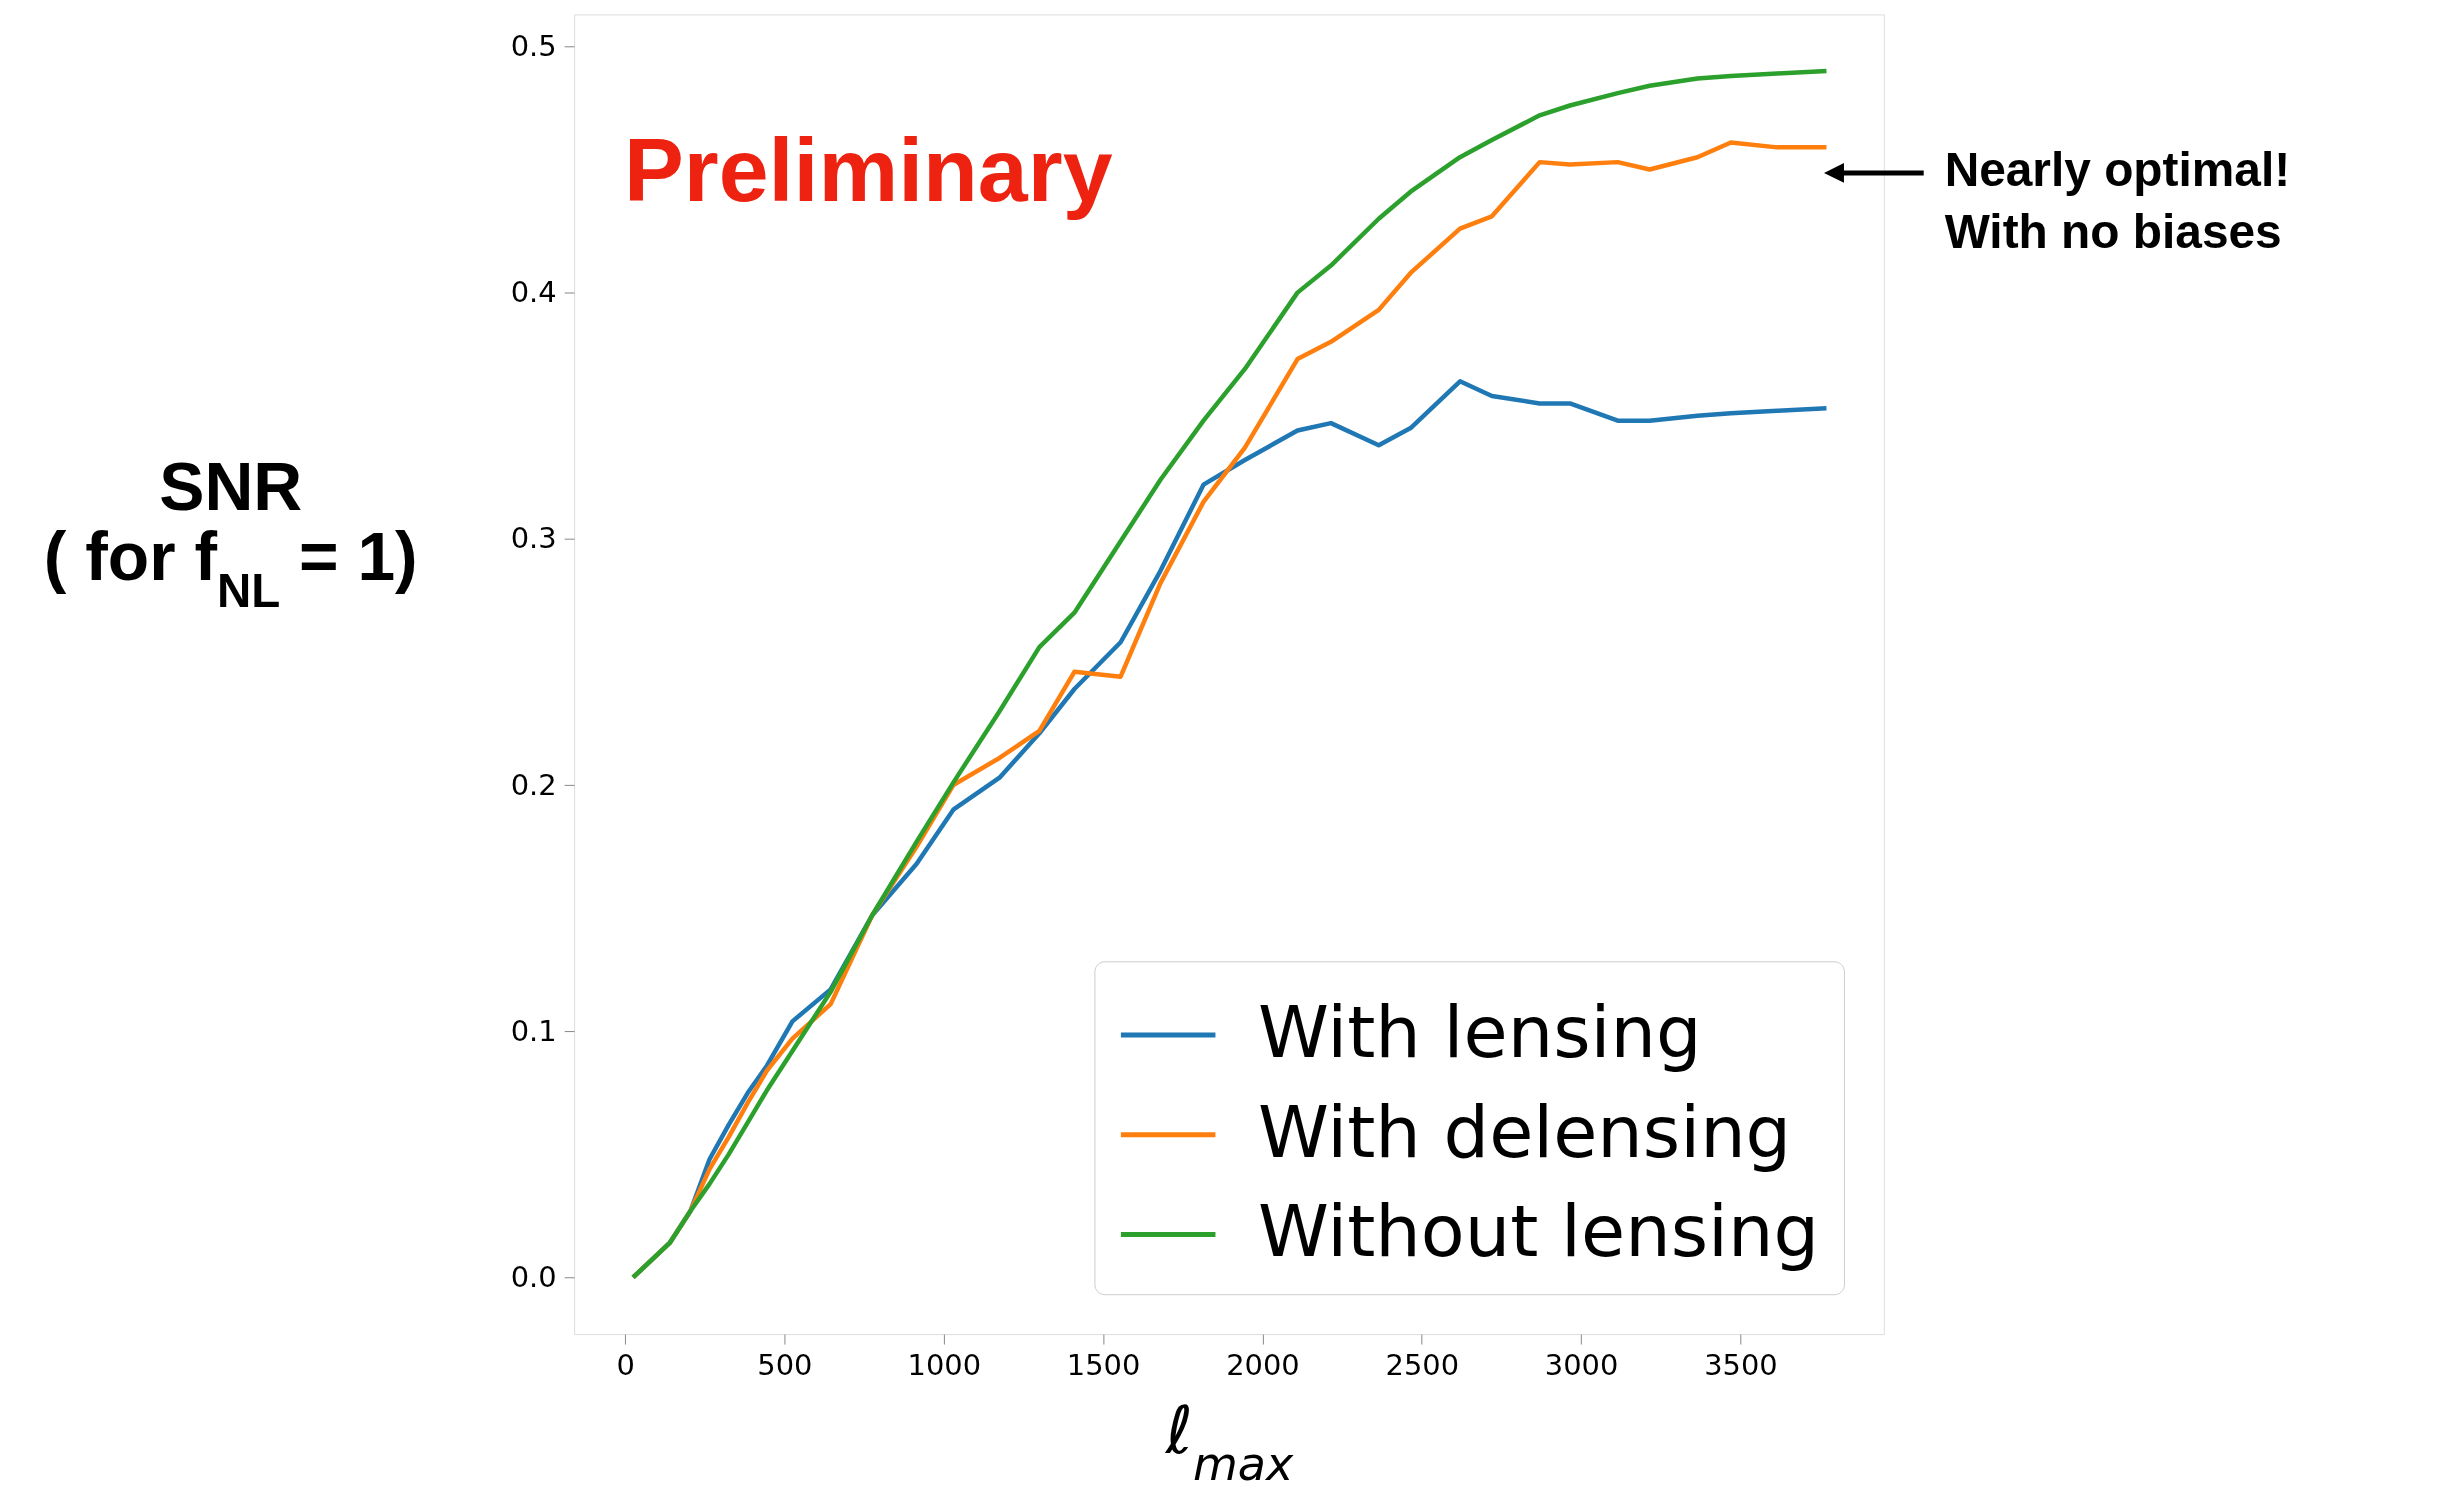 Image resolution: width=2442 pixels, height=1501 pixels. I want to click on y-tick-label: 0.2, so click(533, 784).